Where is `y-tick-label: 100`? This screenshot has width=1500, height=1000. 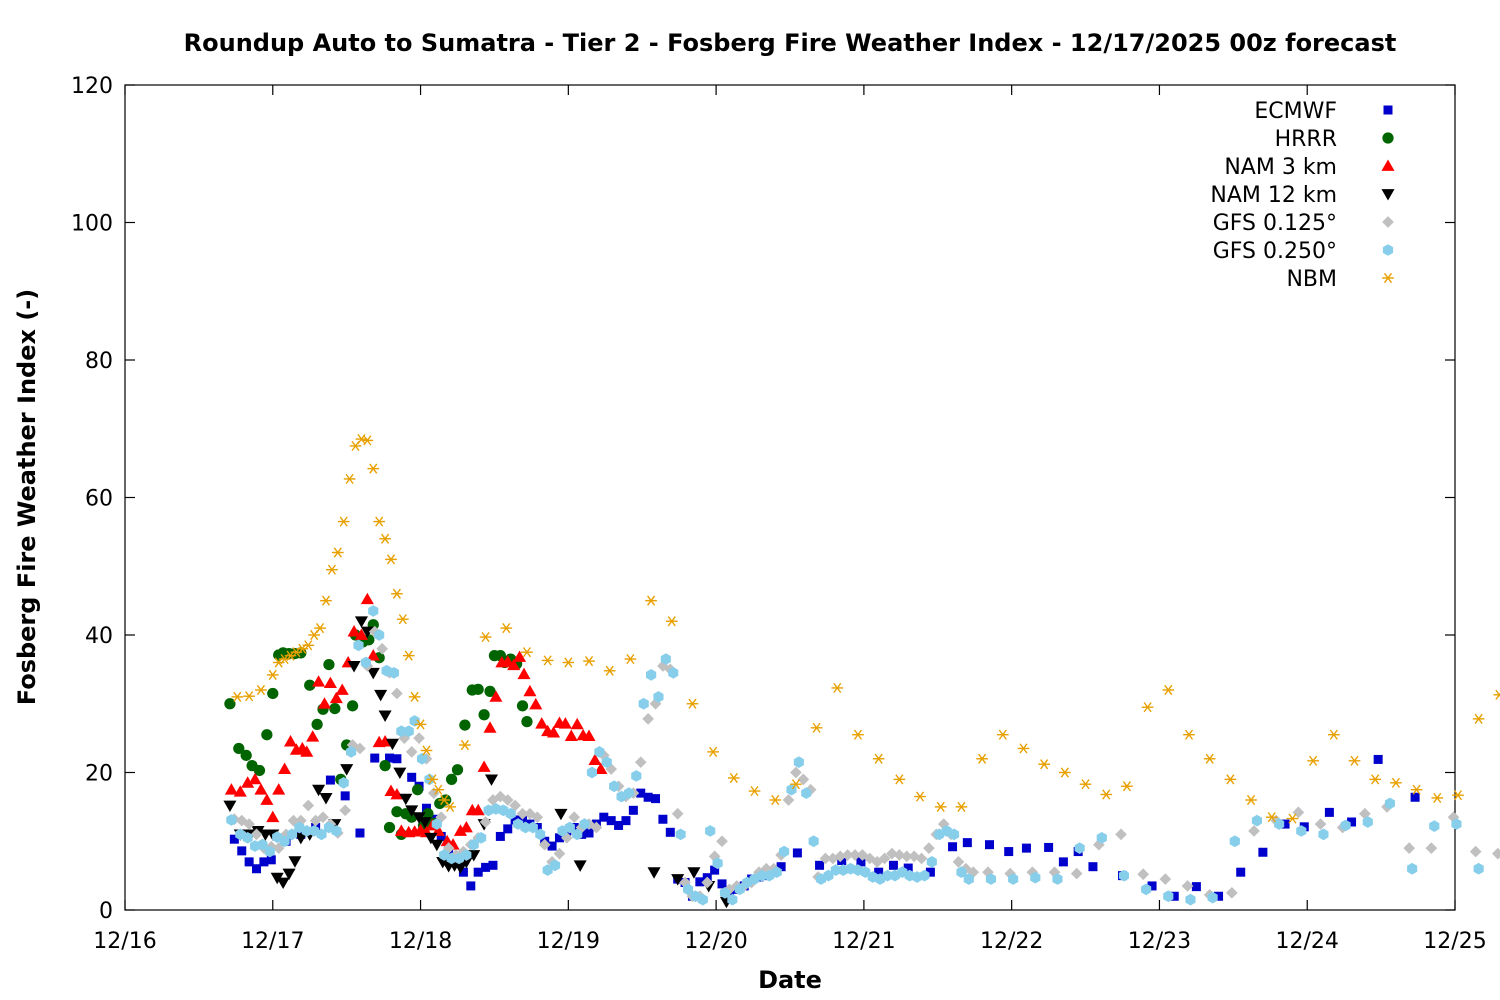 y-tick-label: 100 is located at coordinates (92, 224).